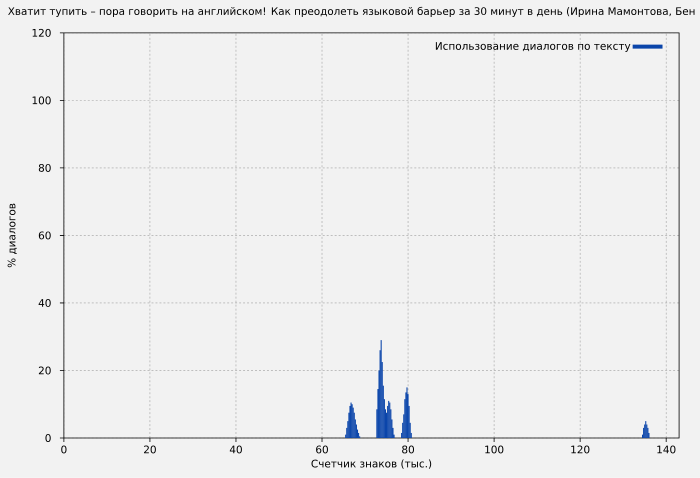 The image size is (700, 478). I want to click on y-tick-label: 0, so click(48, 438).